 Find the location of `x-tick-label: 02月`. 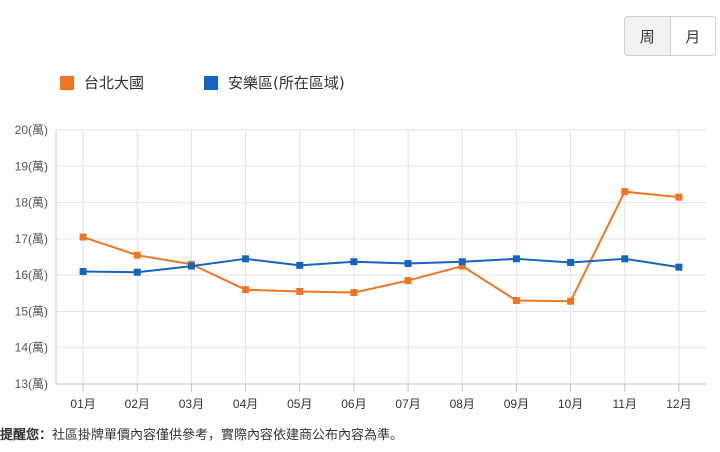

x-tick-label: 02月 is located at coordinates (137, 404).